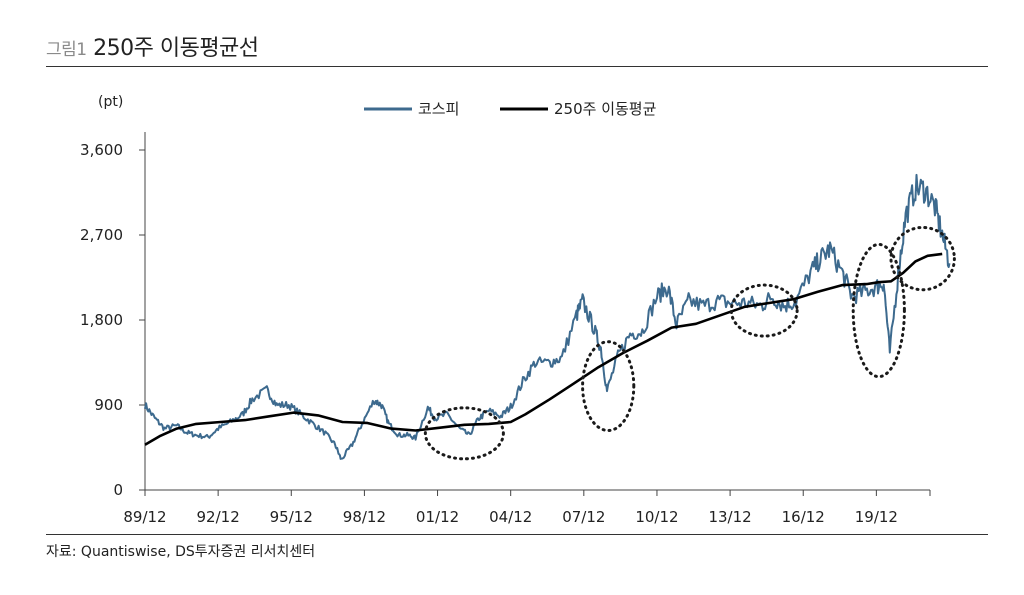 The image size is (1024, 595). Describe the element at coordinates (510, 109) in the screenshot. I see `legend: 코스피 250주 이동평균` at that location.